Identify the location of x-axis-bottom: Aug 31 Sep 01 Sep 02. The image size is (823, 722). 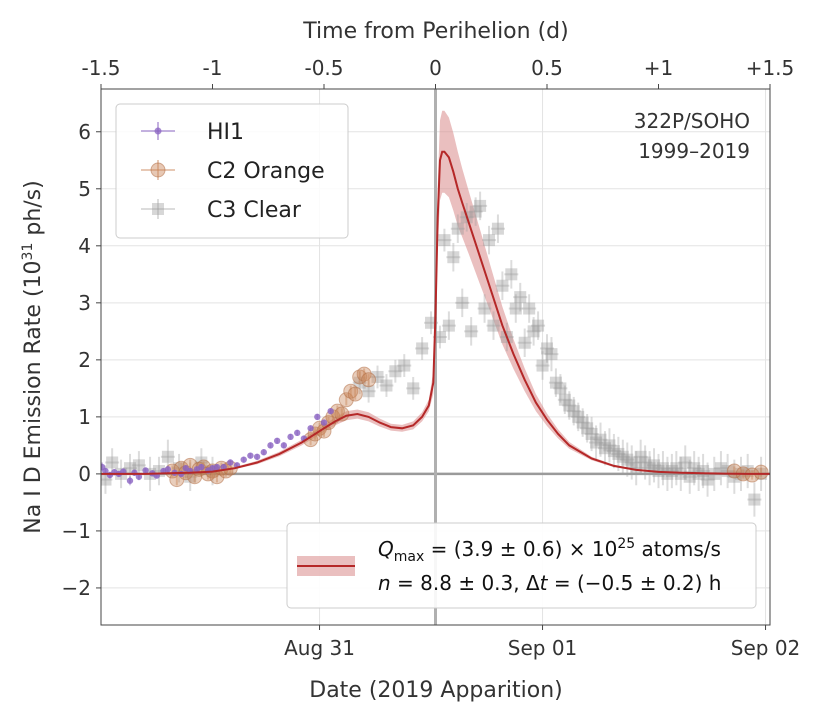
(542, 642).